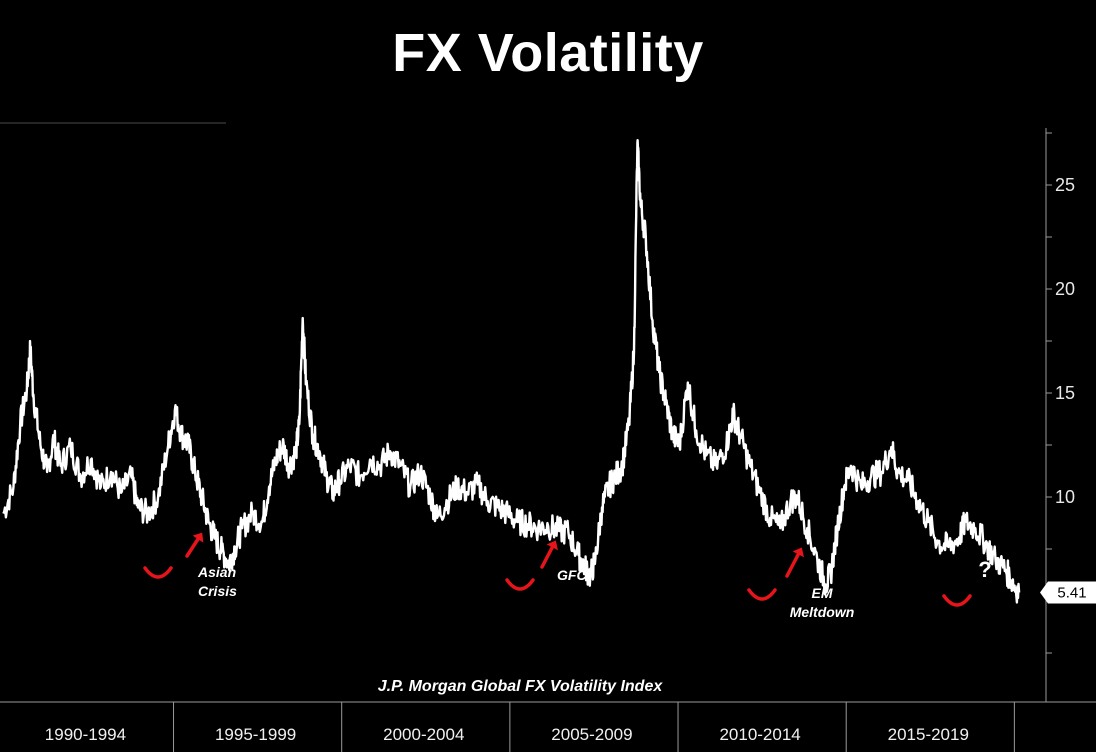 Image resolution: width=1096 pixels, height=752 pixels. I want to click on y-tick-label: 20, so click(1065, 289).